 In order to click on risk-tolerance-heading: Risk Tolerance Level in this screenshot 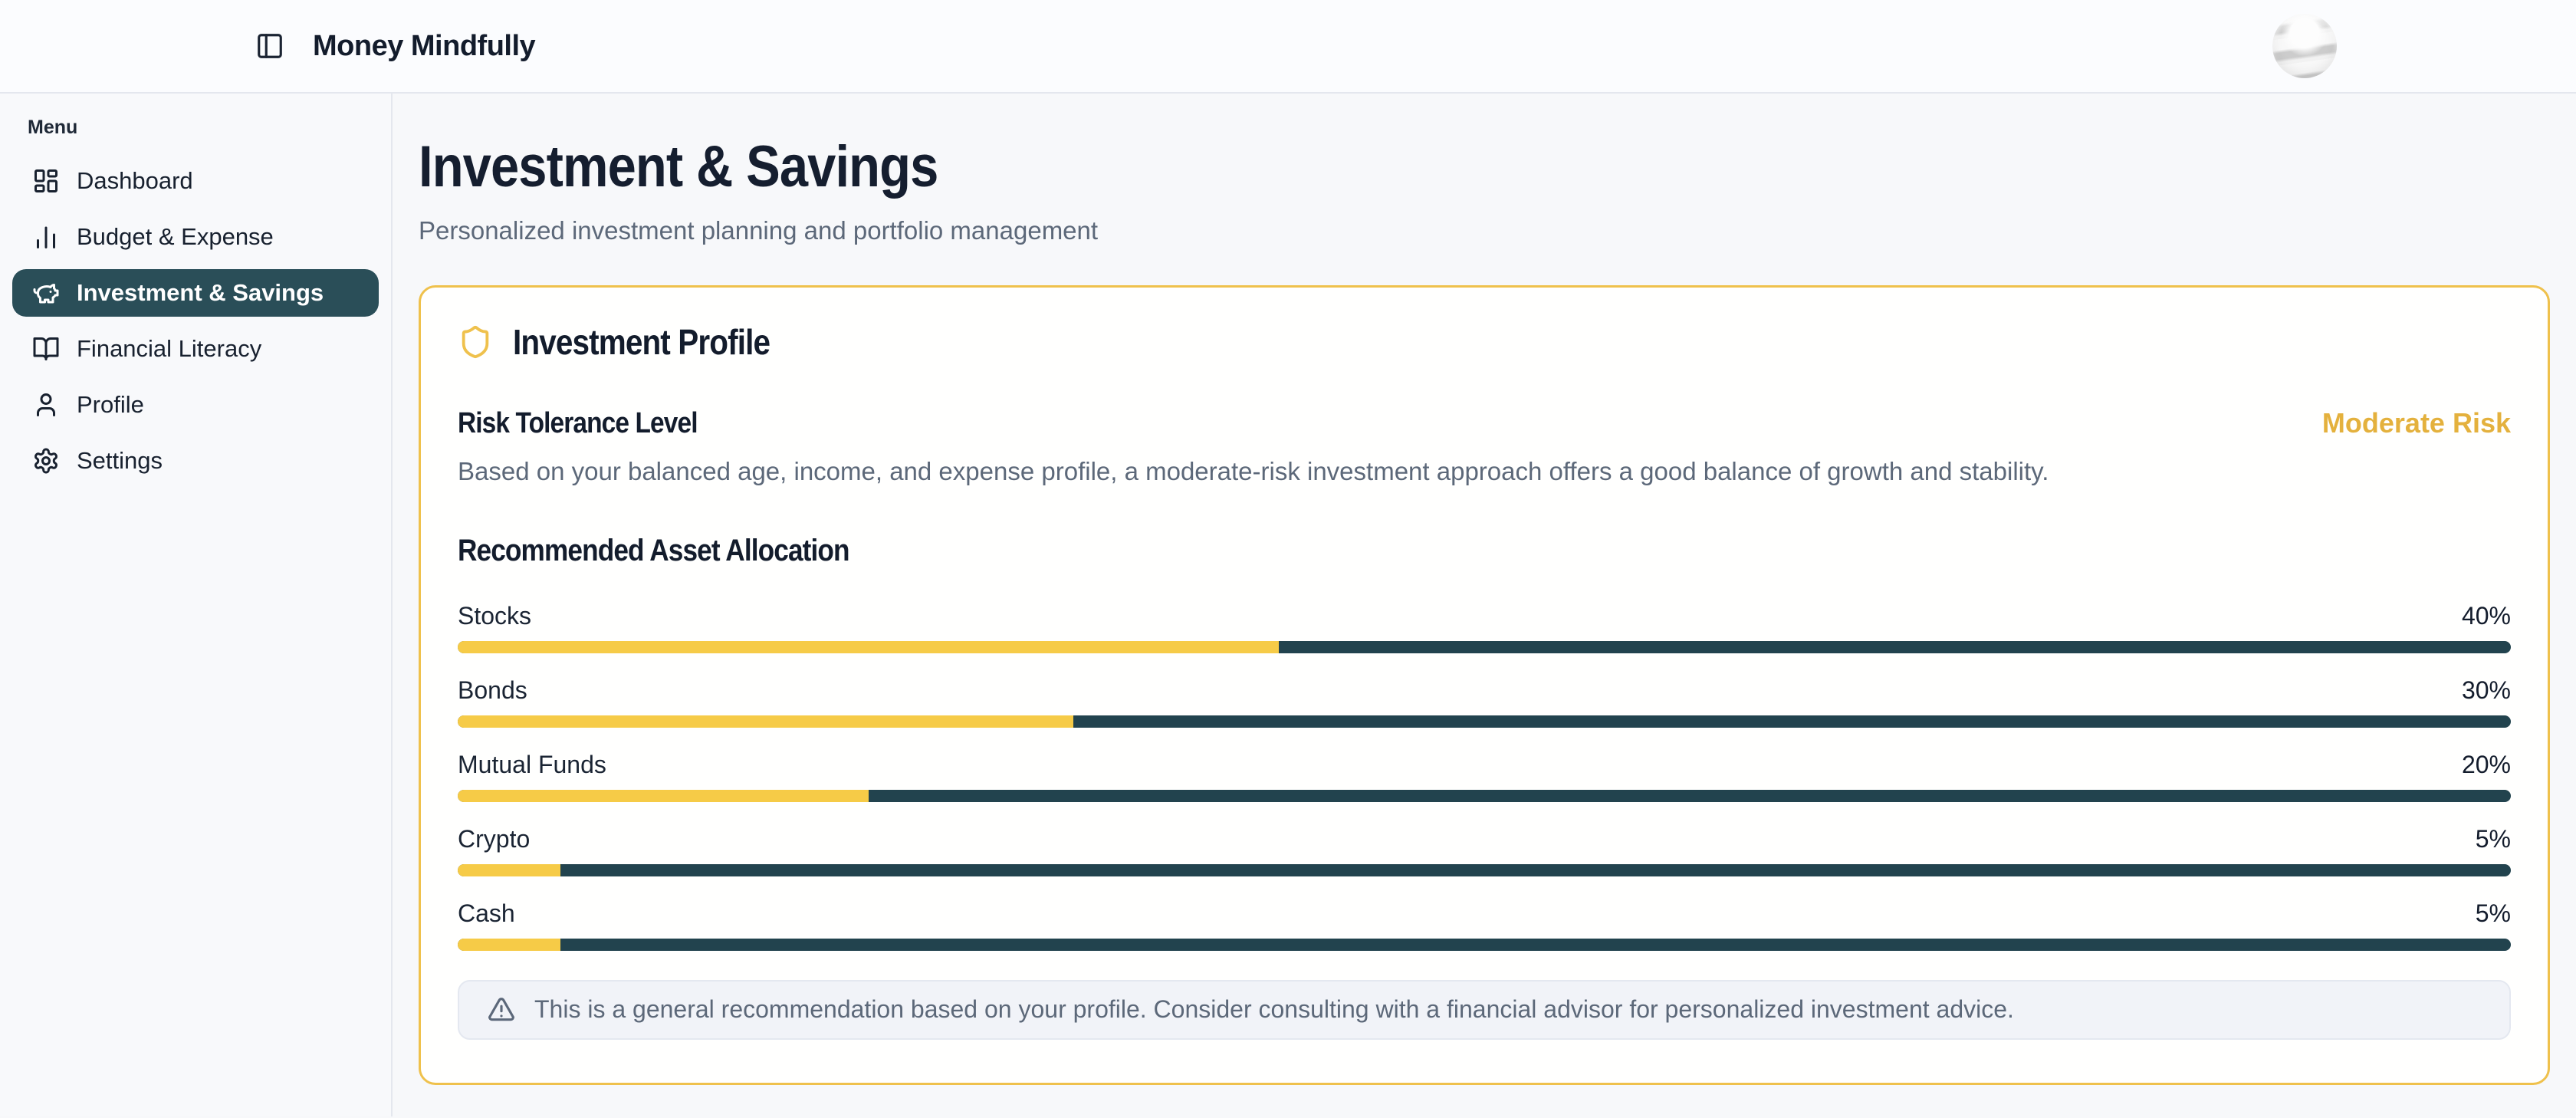, I will do `click(578, 422)`.